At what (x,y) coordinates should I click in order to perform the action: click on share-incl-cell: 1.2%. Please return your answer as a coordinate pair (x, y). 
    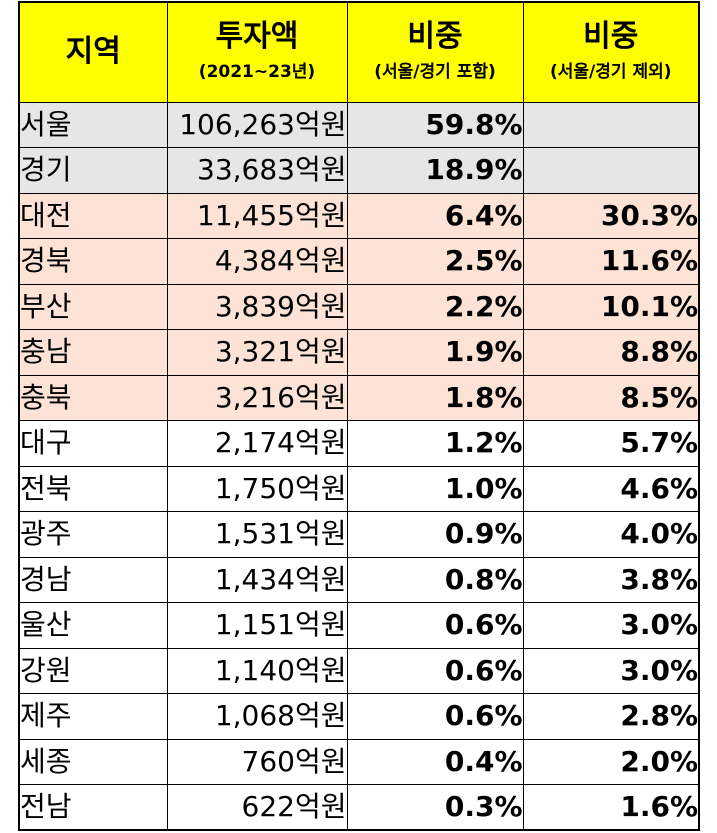
    Looking at the image, I should click on (435, 443).